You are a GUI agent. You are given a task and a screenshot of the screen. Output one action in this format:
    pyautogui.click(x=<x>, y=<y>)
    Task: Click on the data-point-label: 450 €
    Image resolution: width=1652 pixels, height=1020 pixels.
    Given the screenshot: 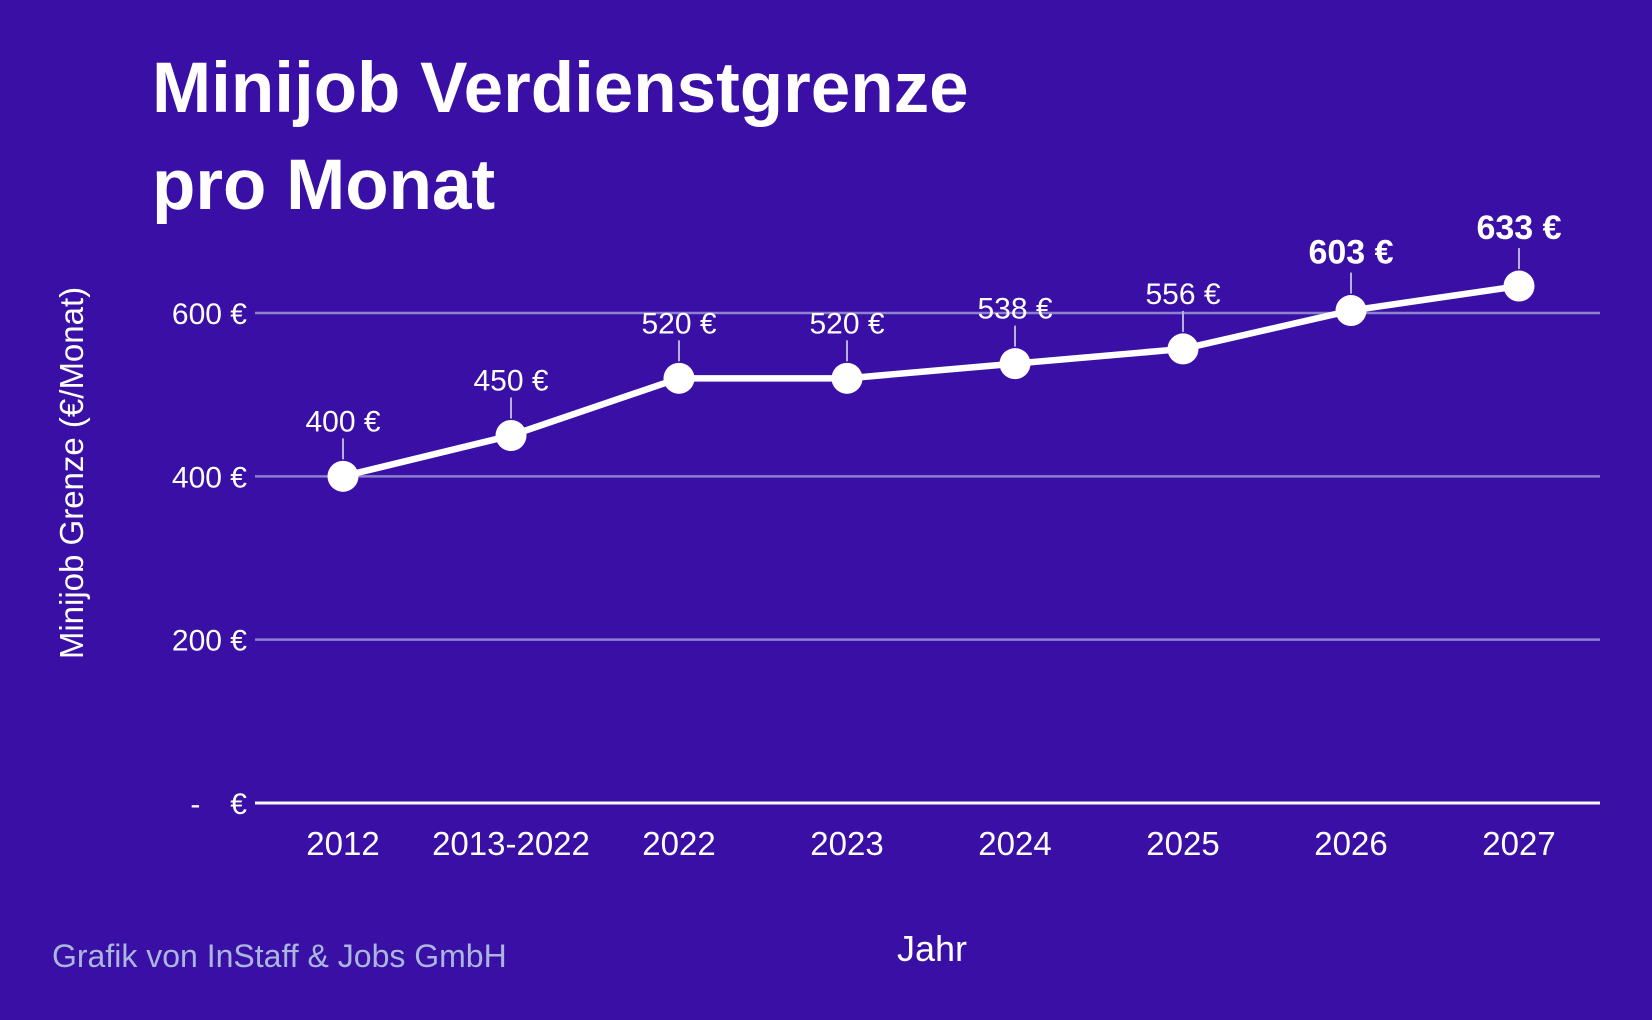 What is the action you would take?
    pyautogui.click(x=510, y=381)
    